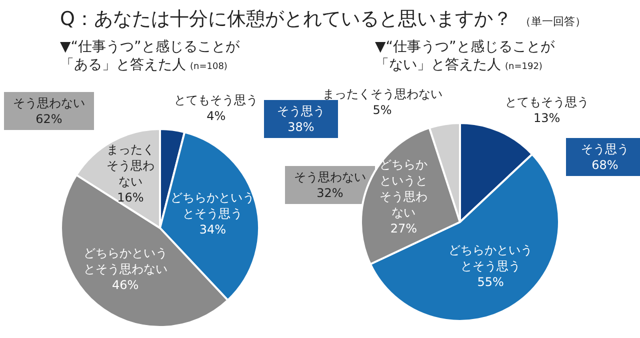 The image size is (640, 338). I want to click on text: そう思う 38%, so click(301, 119).